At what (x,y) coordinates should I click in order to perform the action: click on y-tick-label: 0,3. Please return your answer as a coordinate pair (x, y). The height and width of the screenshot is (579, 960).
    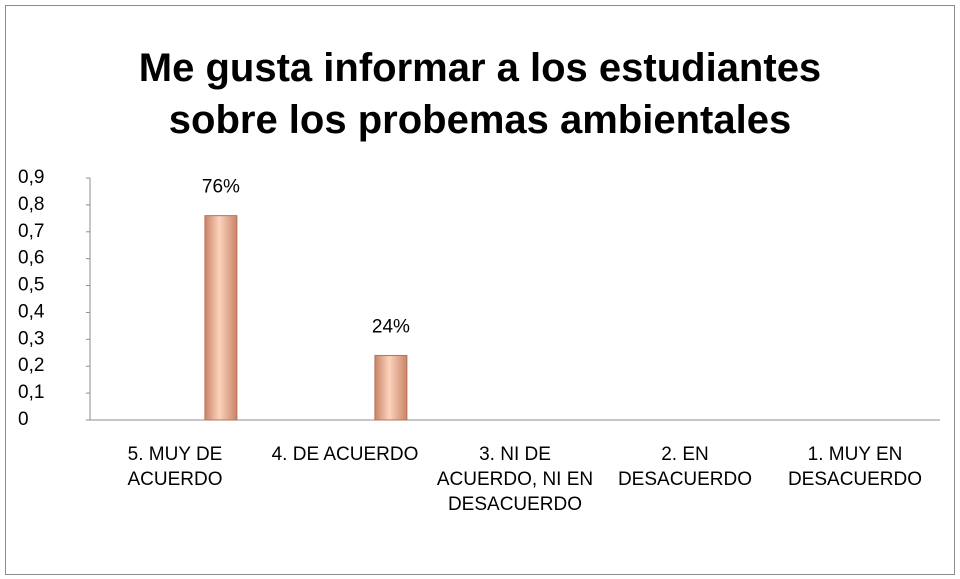
    Looking at the image, I should click on (31, 338).